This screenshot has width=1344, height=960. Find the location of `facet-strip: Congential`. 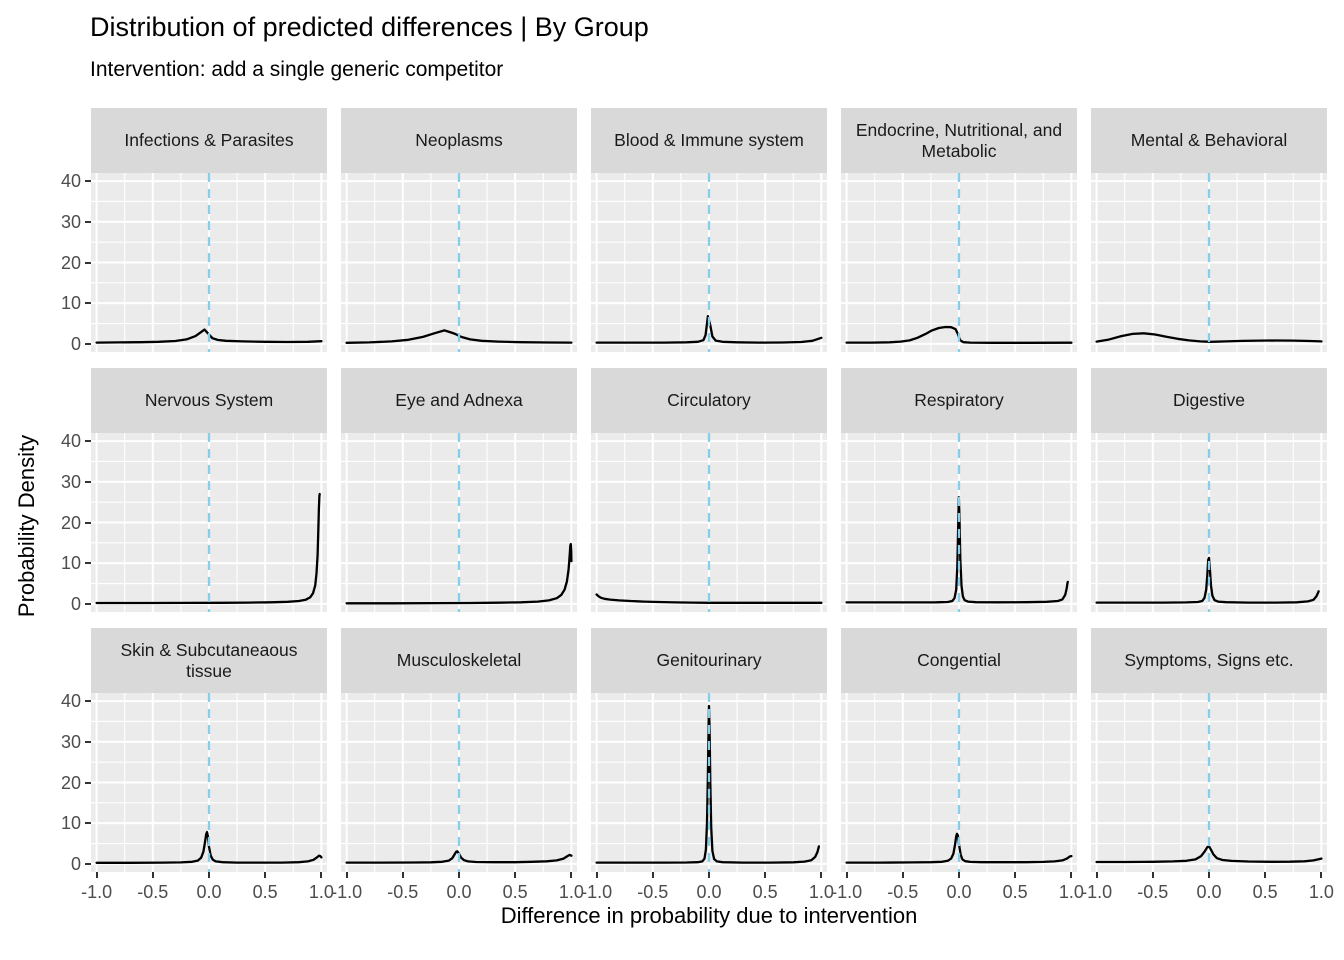

facet-strip: Congential is located at coordinates (959, 660).